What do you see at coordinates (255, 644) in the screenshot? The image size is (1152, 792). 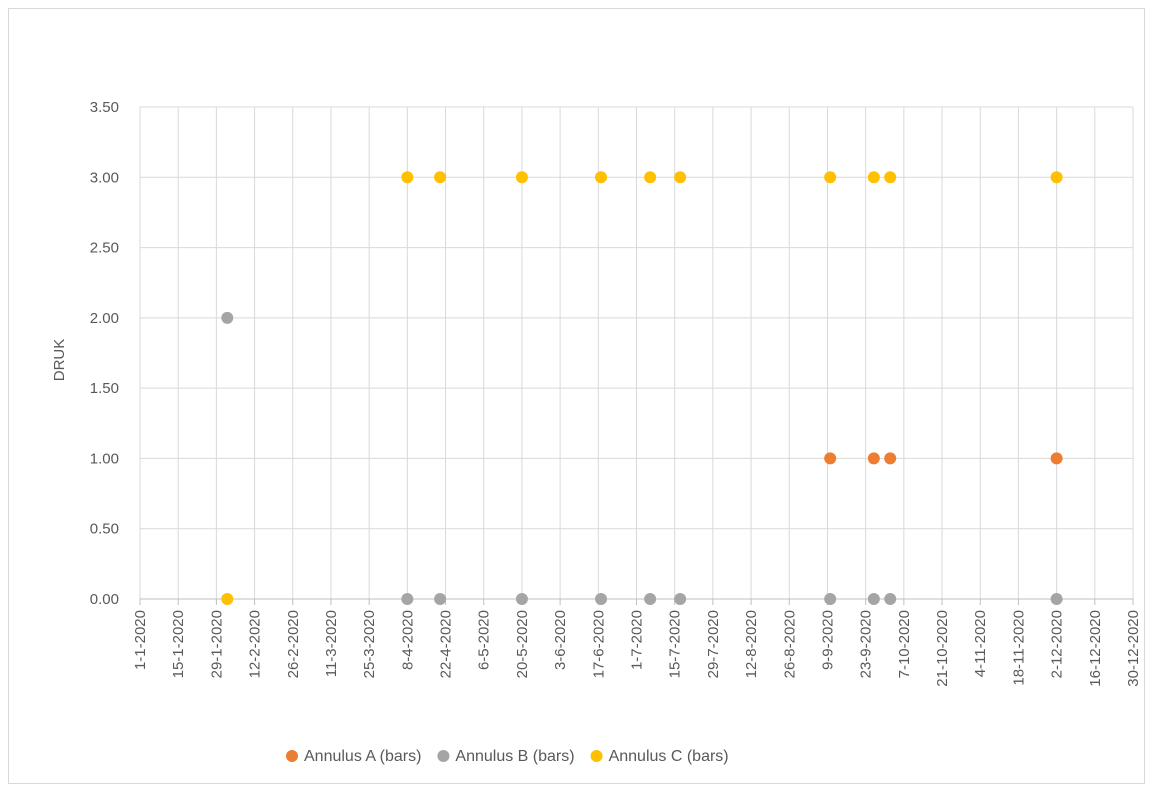 I see `x-tick-label: 12-2-2020` at bounding box center [255, 644].